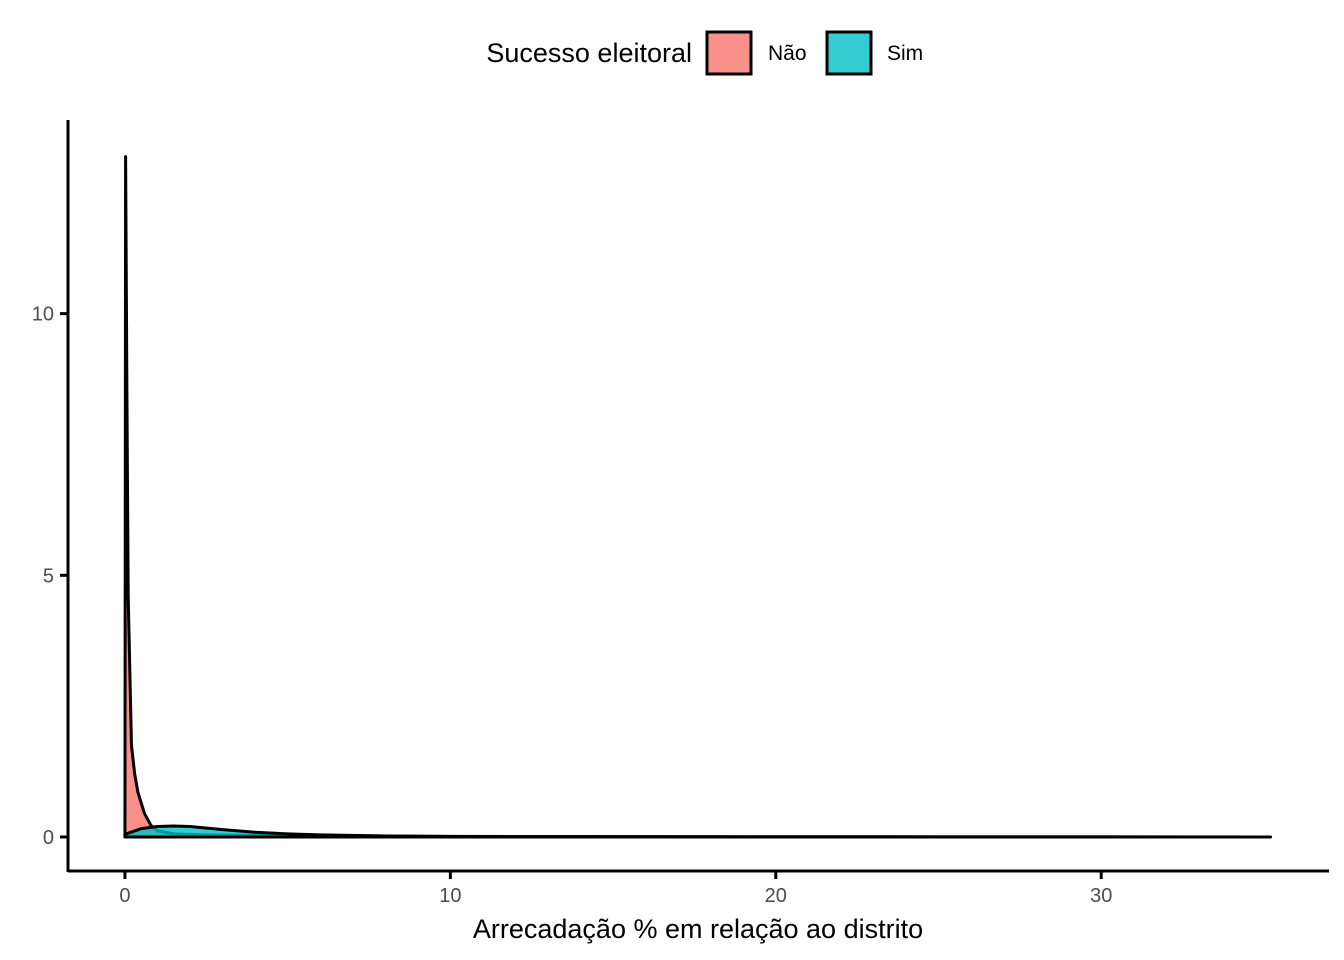 The width and height of the screenshot is (1344, 960). Describe the element at coordinates (787, 53) in the screenshot. I see `legend-label-nao: Não` at that location.